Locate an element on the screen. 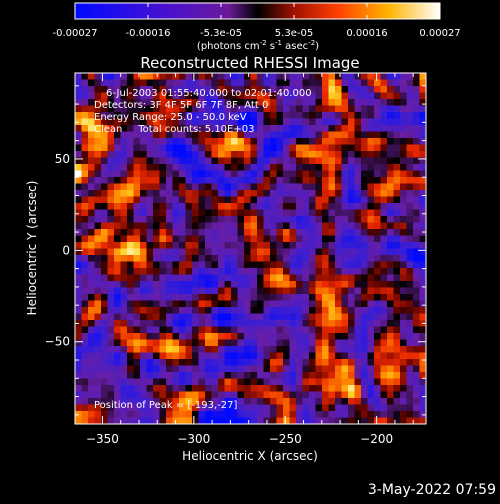 The height and width of the screenshot is (504, 500). y-tick-label: 50 is located at coordinates (62, 159).